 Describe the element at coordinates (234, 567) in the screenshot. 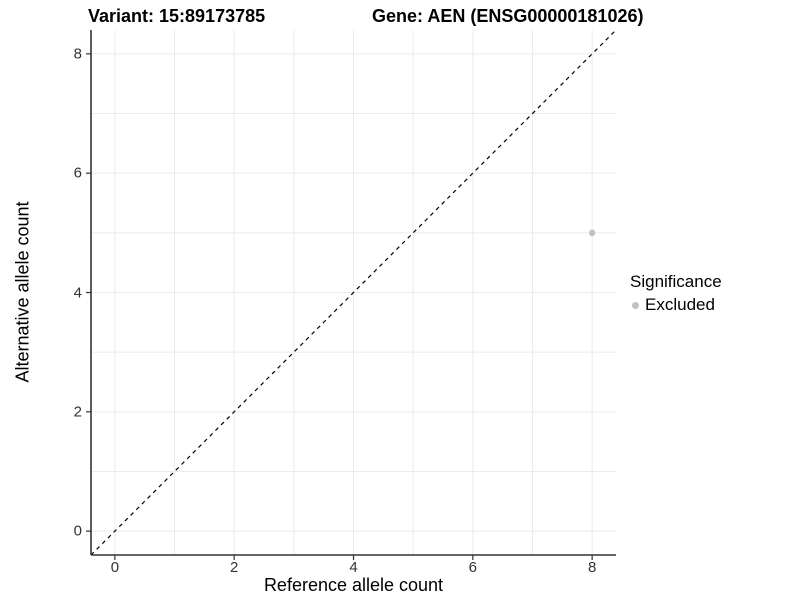

I see `x-tick-label: 2` at that location.